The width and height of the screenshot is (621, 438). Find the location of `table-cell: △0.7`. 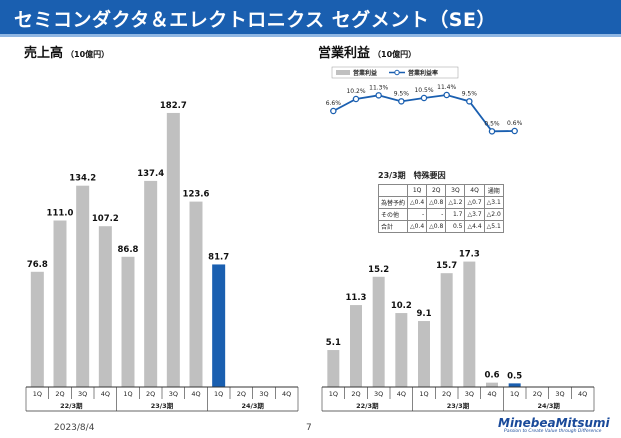

table-cell: △0.7 is located at coordinates (474, 202).